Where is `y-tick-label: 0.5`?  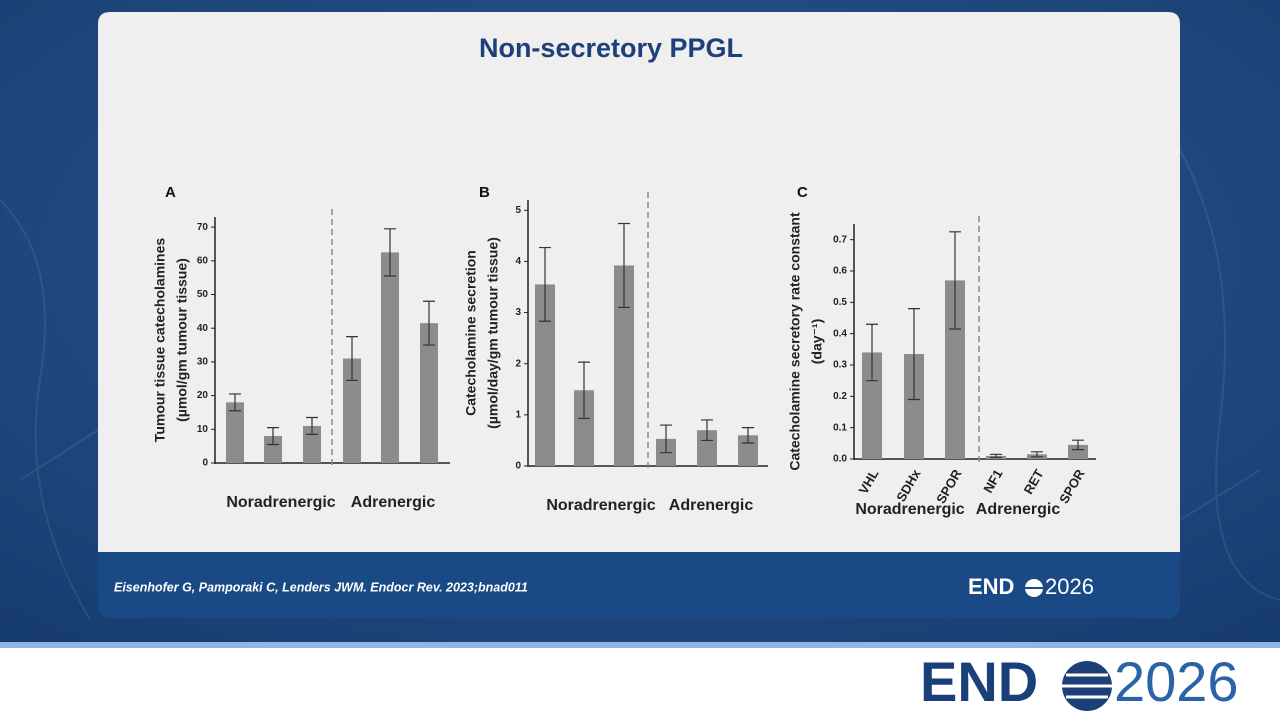 y-tick-label: 0.5 is located at coordinates (840, 302).